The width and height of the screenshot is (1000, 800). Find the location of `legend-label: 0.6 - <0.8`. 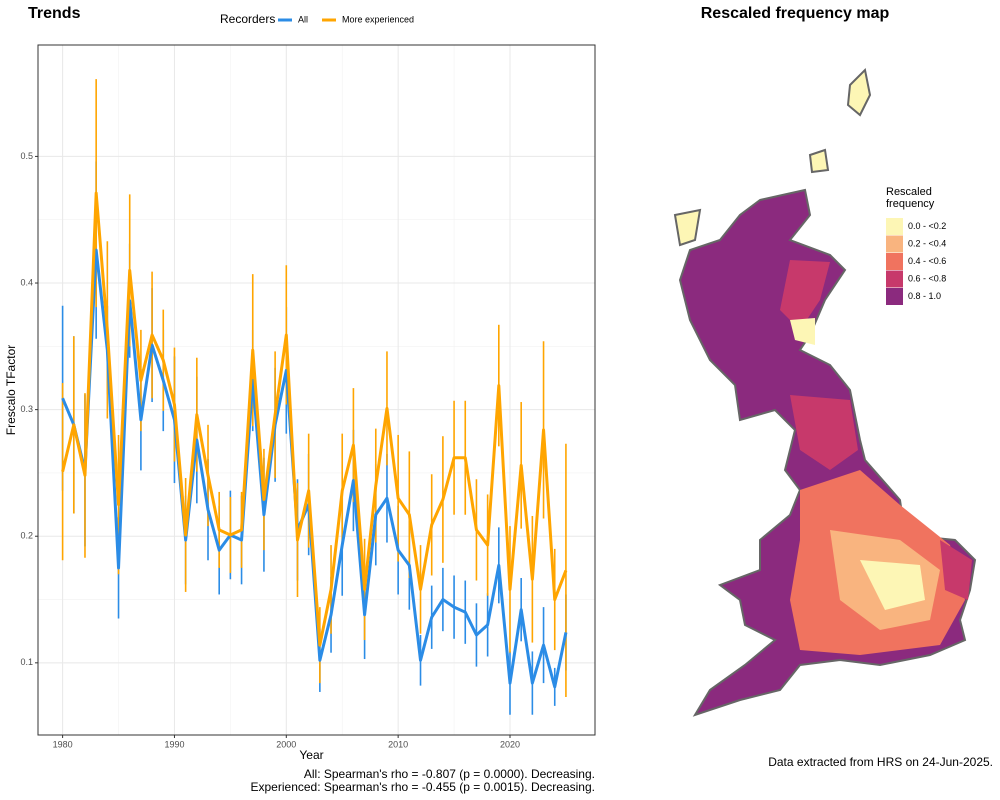

legend-label: 0.6 - <0.8 is located at coordinates (927, 278).